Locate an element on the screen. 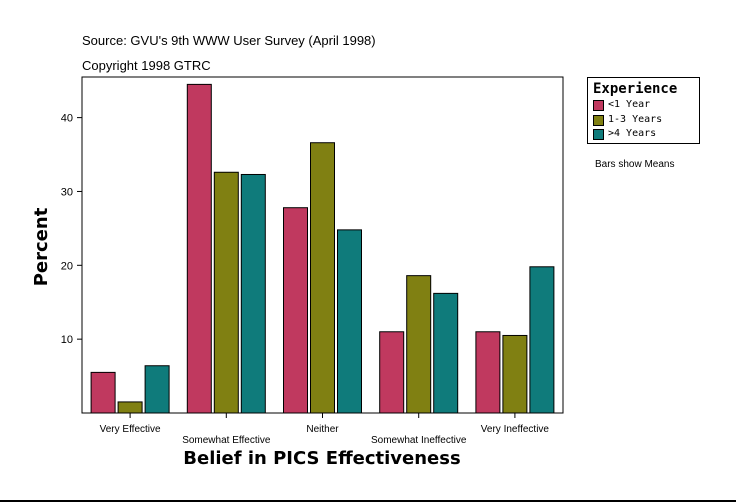 This screenshot has width=736, height=504. legend-swatch-1to3 is located at coordinates (598, 120).